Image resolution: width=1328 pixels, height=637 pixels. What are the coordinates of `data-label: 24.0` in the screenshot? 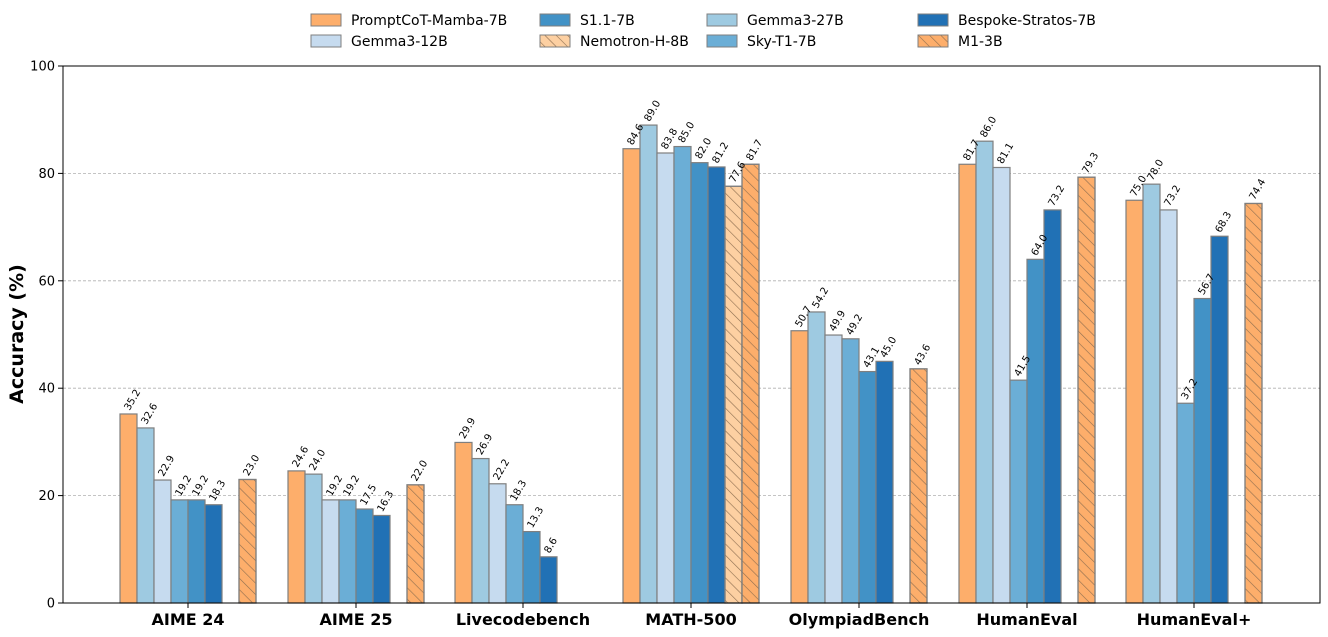 It's located at (318, 460).